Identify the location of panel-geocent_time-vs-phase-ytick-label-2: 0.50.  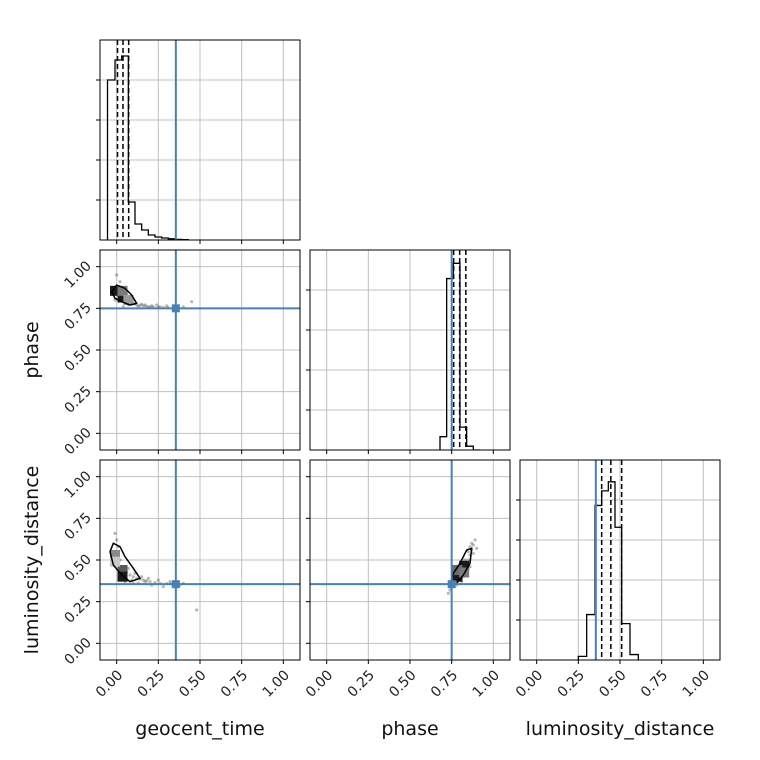
(77, 358).